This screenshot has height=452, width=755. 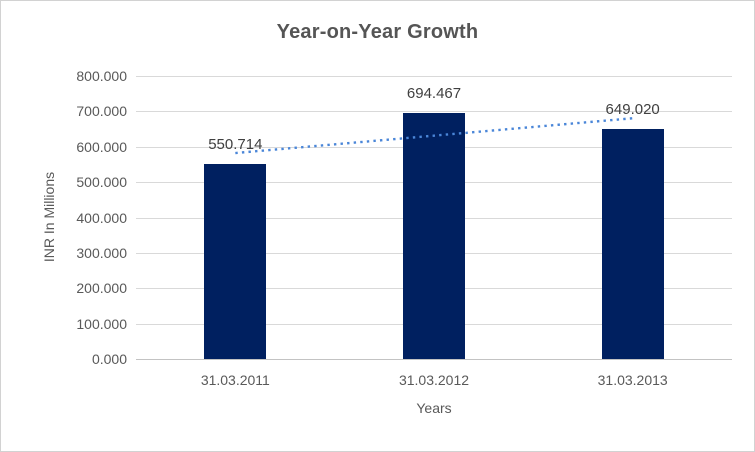 What do you see at coordinates (235, 145) in the screenshot?
I see `bar-data-label: 550.714` at bounding box center [235, 145].